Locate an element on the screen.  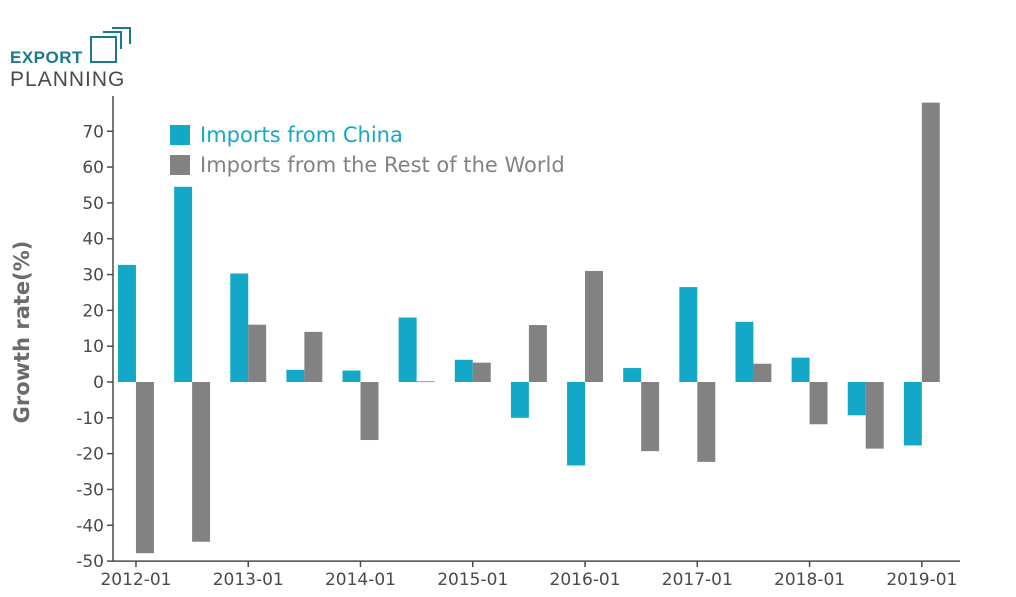
x-tick-label: 2019-01 is located at coordinates (921, 580).